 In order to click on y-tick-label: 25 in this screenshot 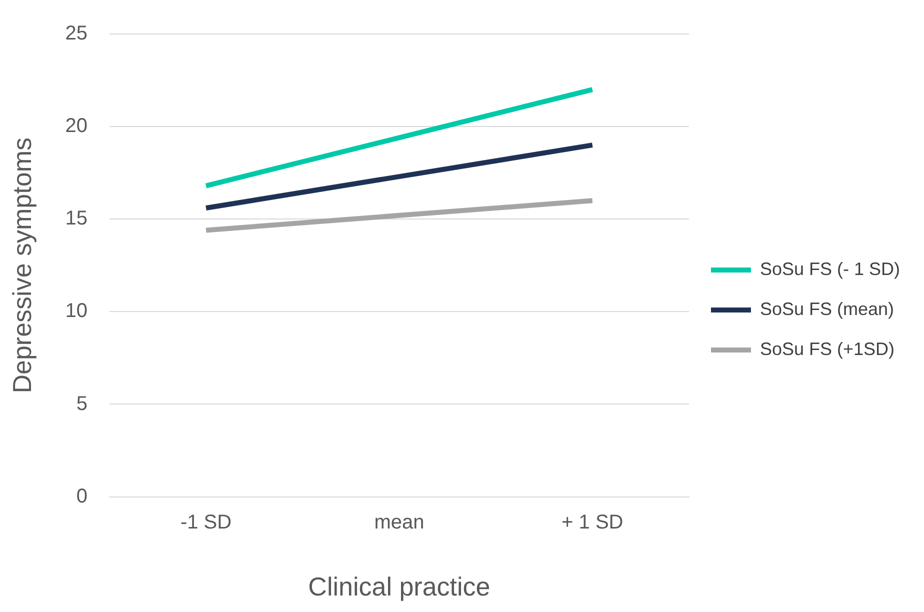, I will do `click(76, 33)`.